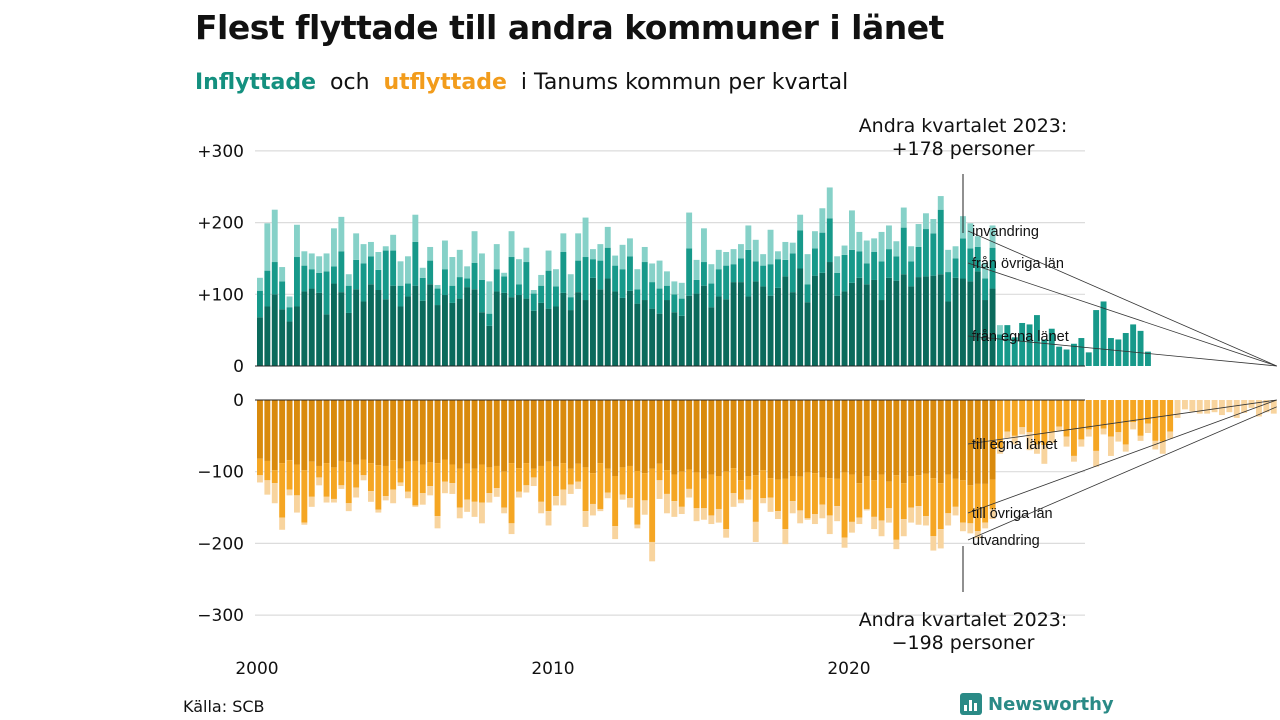 This screenshot has height=720, width=1280. What do you see at coordinates (1014, 445) in the screenshot?
I see `legend-out-0: till egna länet` at bounding box center [1014, 445].